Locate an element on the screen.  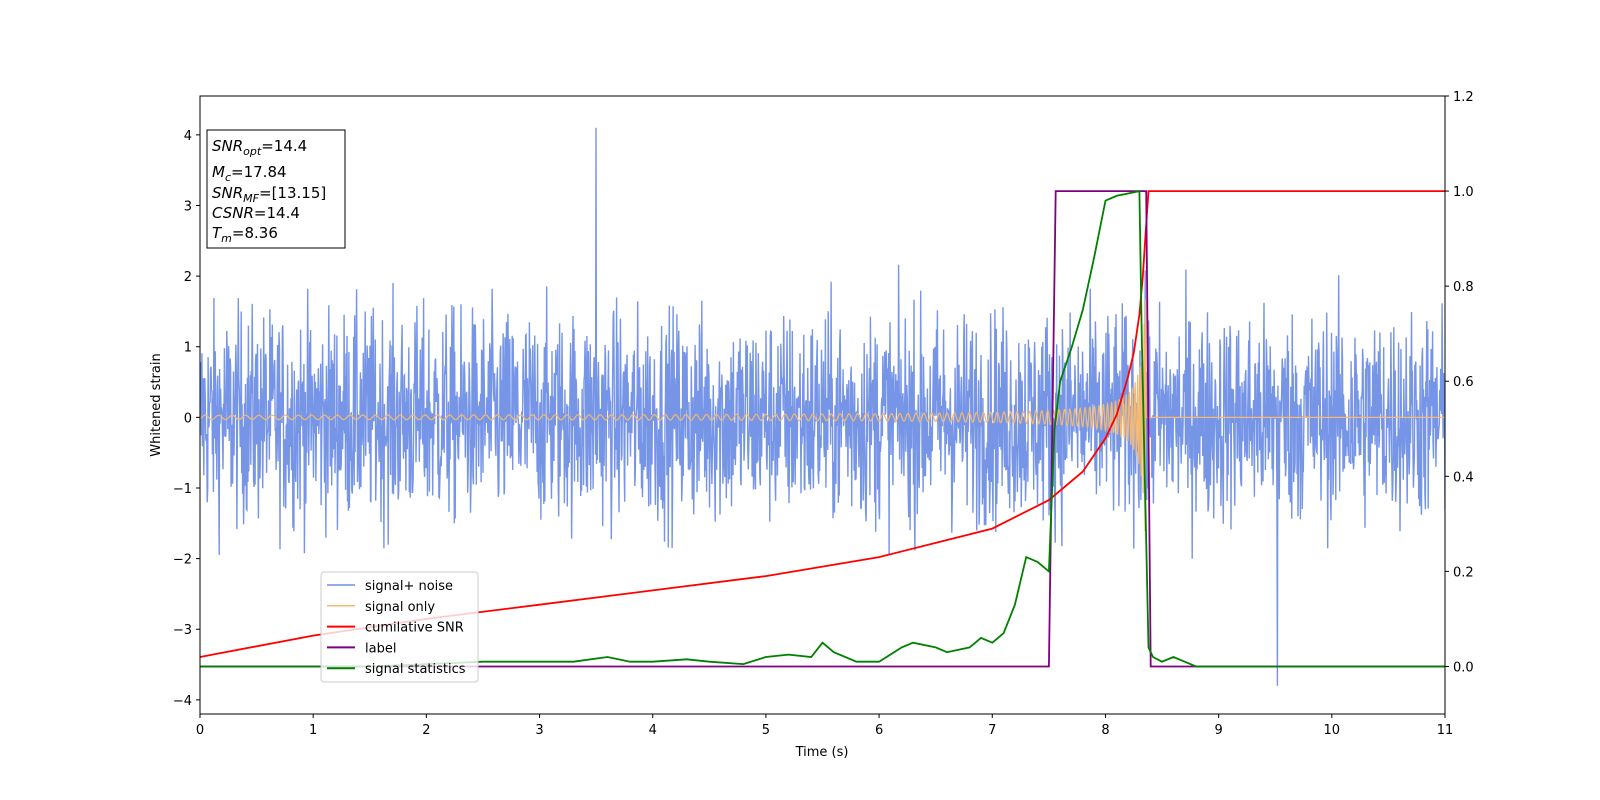
y-left-tick-label: −3 is located at coordinates (182, 630).